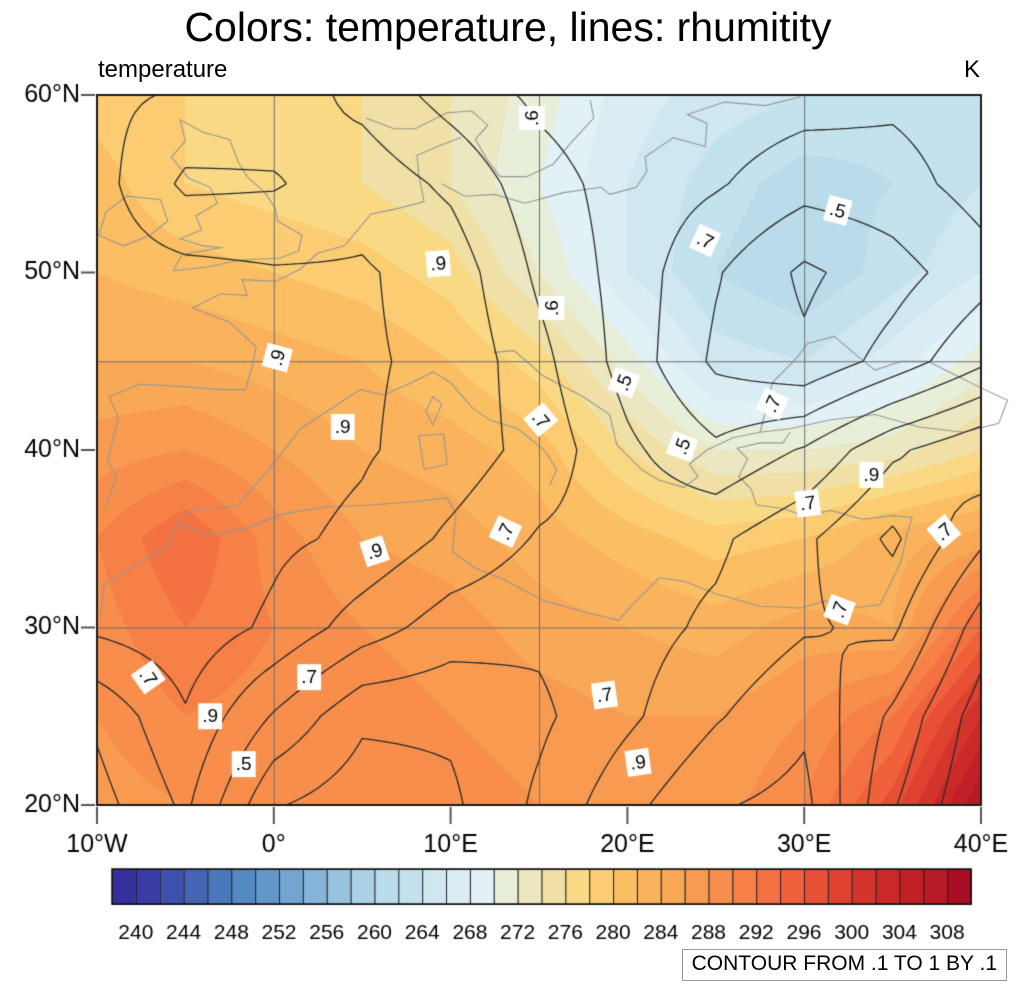  What do you see at coordinates (844, 965) in the screenshot?
I see `contour-info-box: CONTOUR FROM .1 TO 1 BY .1` at bounding box center [844, 965].